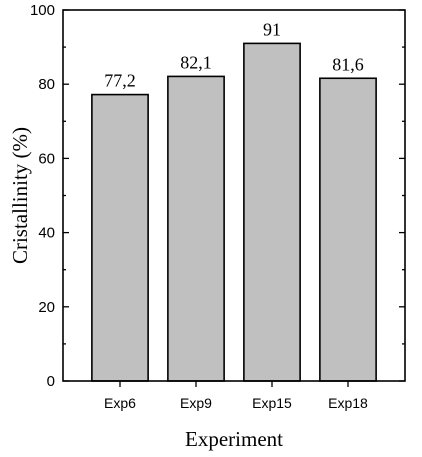  What do you see at coordinates (272, 29) in the screenshot?
I see `data-label-exp15: 91` at bounding box center [272, 29].